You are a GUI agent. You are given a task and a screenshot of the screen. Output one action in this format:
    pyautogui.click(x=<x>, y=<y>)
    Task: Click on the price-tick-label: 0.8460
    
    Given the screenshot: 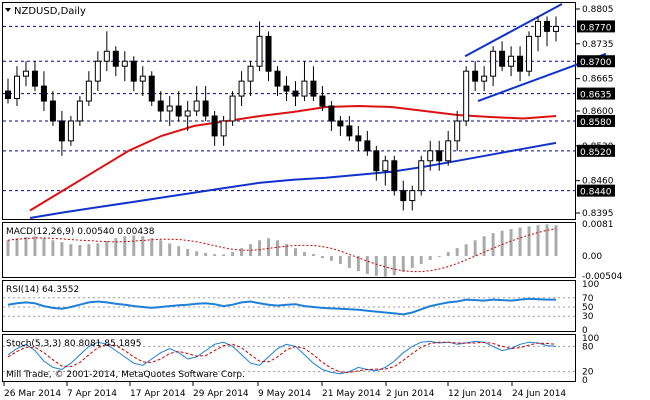 What is the action you would take?
    pyautogui.click(x=598, y=182)
    